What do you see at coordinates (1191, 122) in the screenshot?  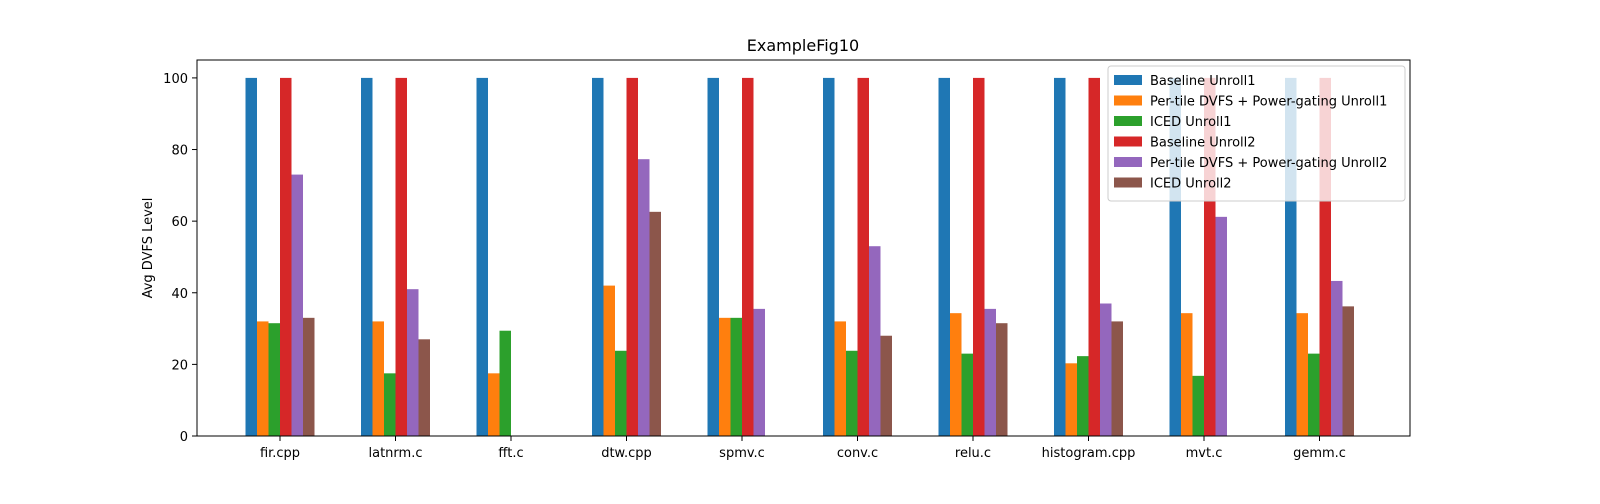 I see `legend-label: ICED Unroll1` at bounding box center [1191, 122].